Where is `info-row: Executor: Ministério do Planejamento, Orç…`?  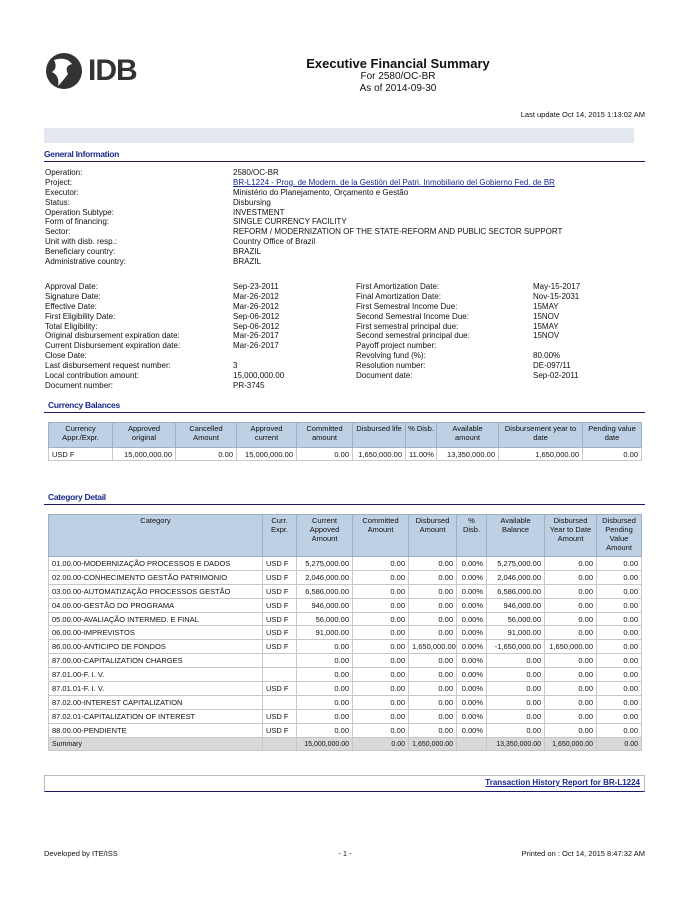
info-row: Executor: Ministério do Planejamento, Orç… is located at coordinates (345, 193).